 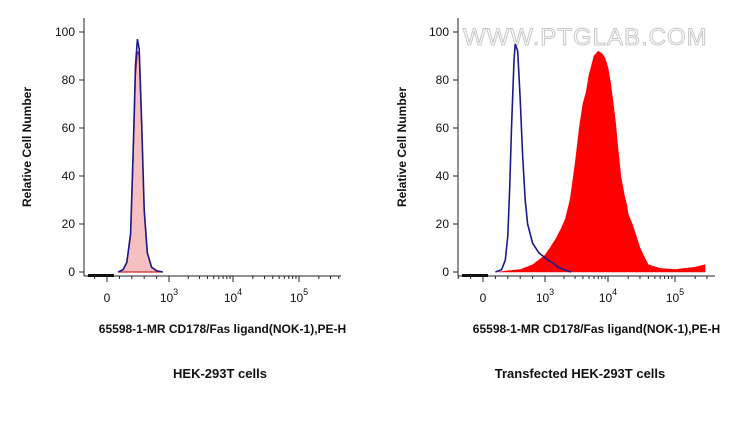 What do you see at coordinates (220, 373) in the screenshot?
I see `panel-caption: HEK-293T cells` at bounding box center [220, 373].